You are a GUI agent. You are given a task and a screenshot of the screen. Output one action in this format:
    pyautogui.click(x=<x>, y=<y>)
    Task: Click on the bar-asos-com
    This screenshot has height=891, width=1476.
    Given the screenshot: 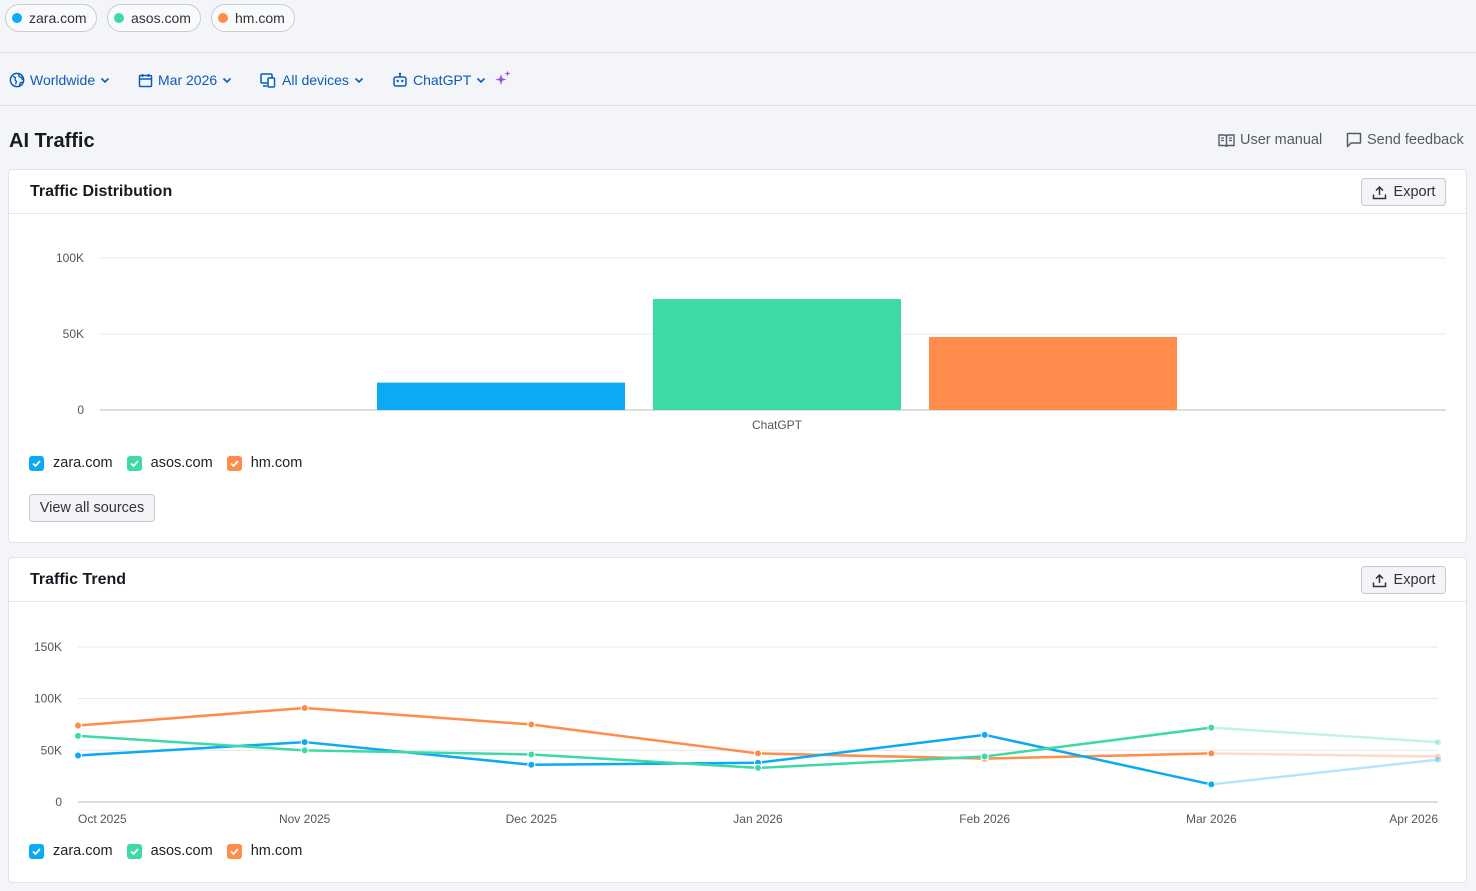 What is the action you would take?
    pyautogui.click(x=777, y=354)
    